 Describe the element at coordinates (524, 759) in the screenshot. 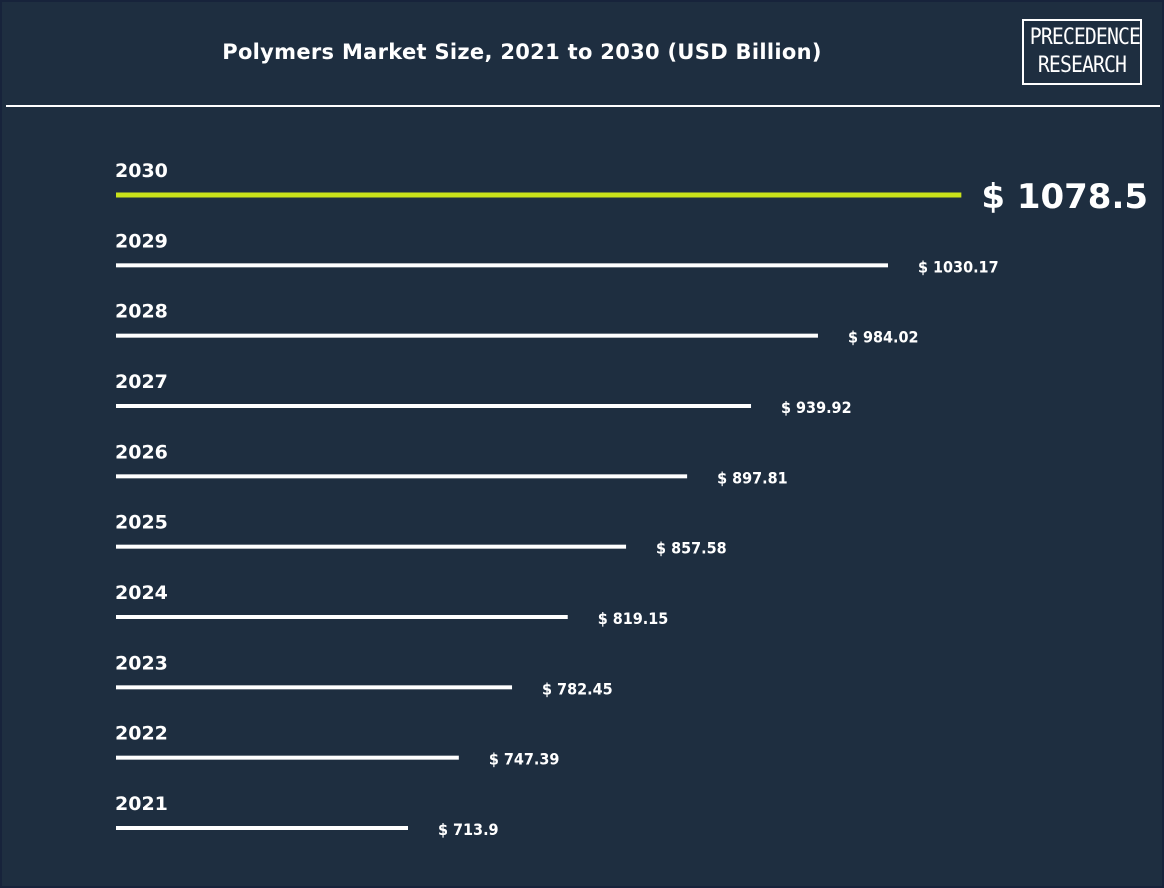

I see `value-label: $ 747.39` at that location.